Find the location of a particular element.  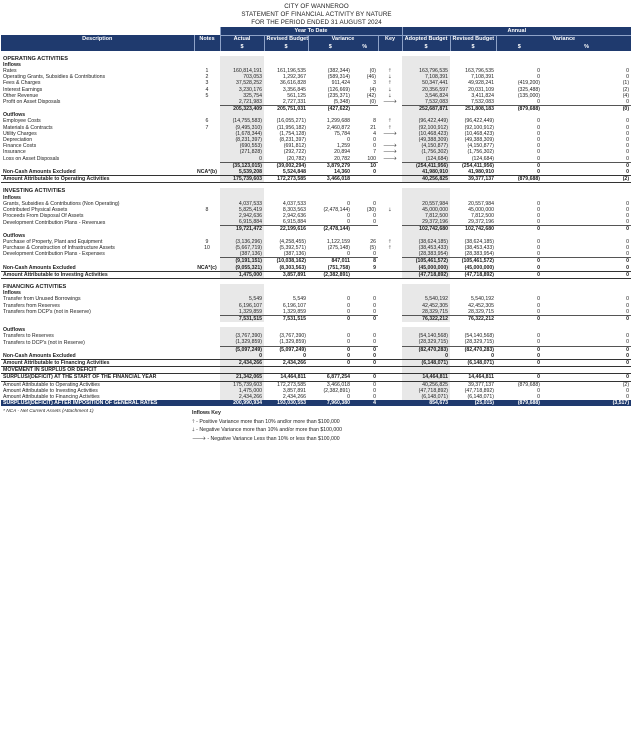

movement-heading-row: MOVEMENT IN SURPLUS OR DEFICIT is located at coordinates (316, 370).